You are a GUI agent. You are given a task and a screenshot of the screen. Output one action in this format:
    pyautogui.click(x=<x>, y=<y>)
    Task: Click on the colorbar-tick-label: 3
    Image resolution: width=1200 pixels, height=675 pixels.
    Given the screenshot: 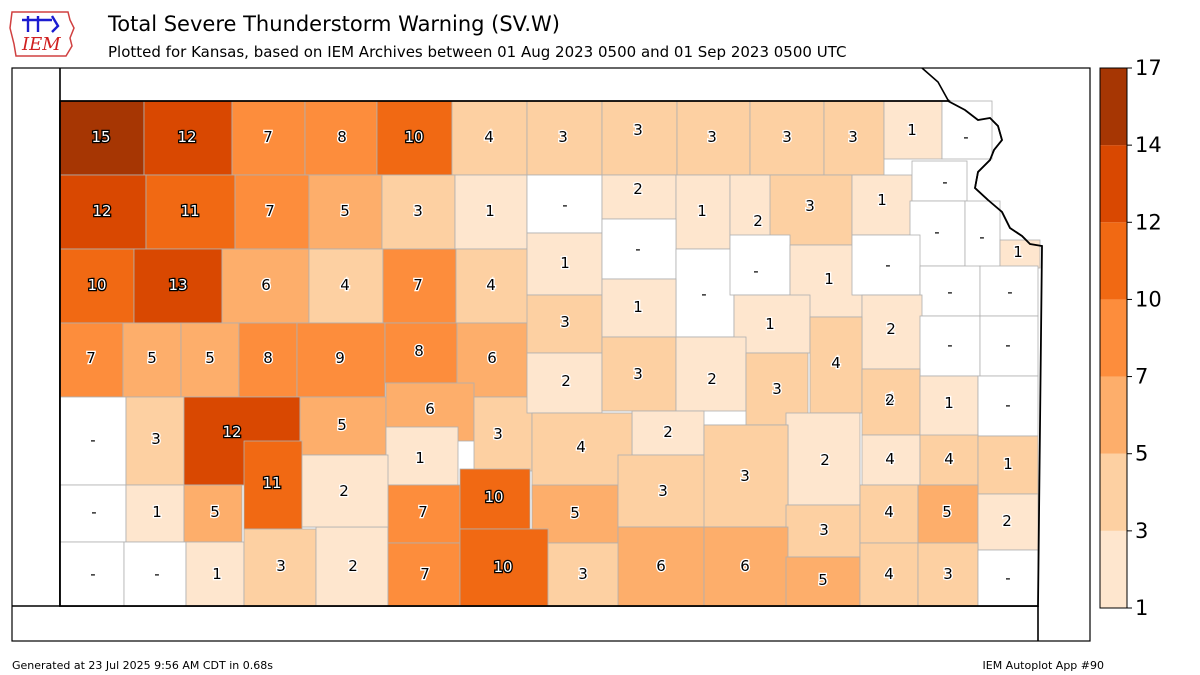 What is the action you would take?
    pyautogui.click(x=1141, y=531)
    